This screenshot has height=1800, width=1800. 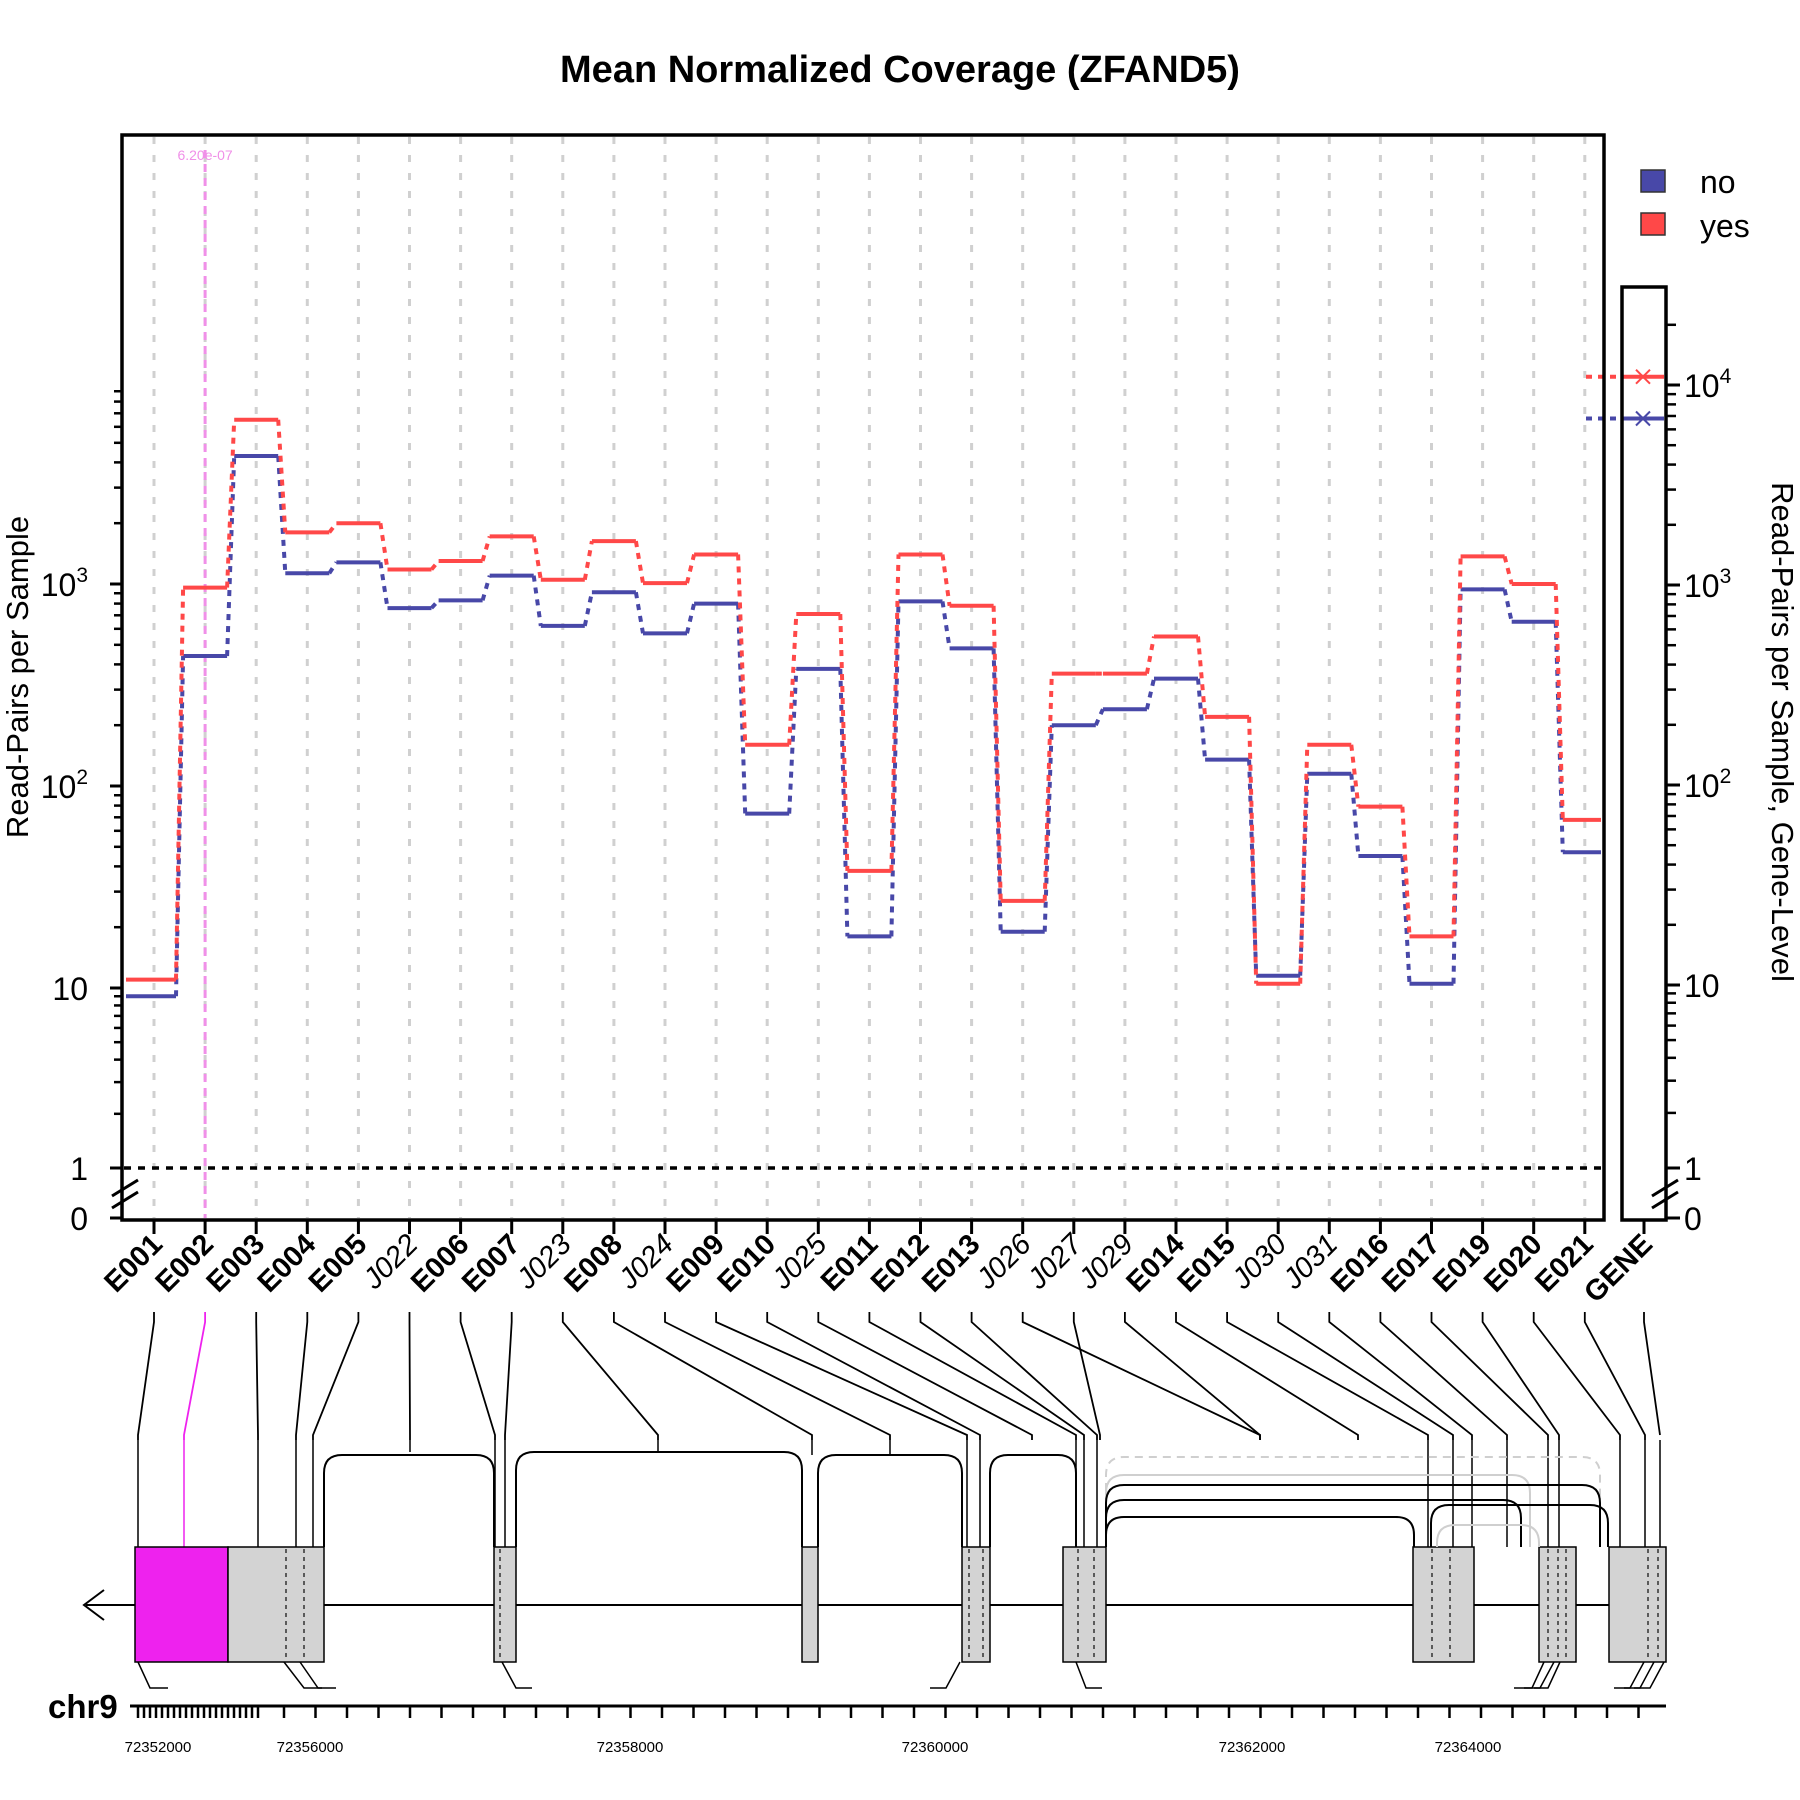 I want to click on connector-j026, so click(x=1141, y=1376).